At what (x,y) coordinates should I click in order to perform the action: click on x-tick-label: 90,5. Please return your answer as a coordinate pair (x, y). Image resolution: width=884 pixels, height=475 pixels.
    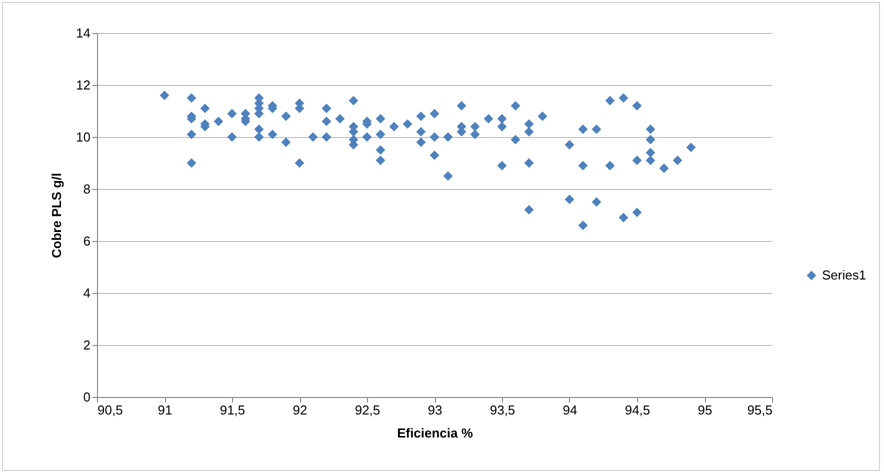
    Looking at the image, I should click on (110, 410).